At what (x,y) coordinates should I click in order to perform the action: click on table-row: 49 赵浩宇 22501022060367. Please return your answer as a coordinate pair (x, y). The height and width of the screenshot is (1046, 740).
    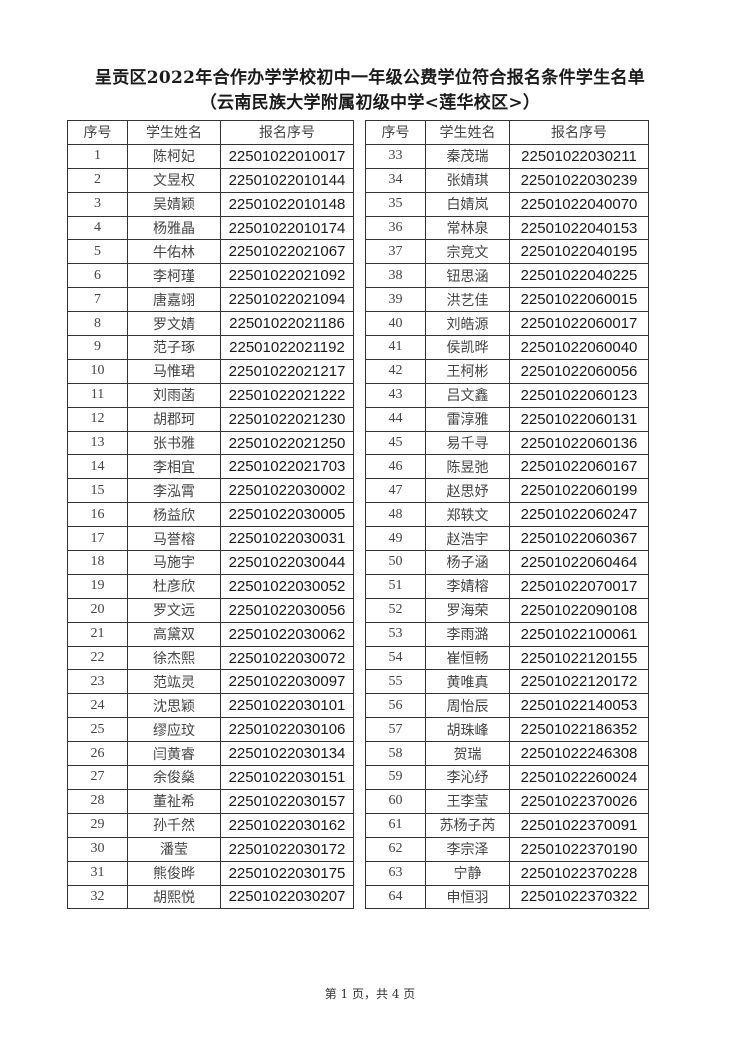
    Looking at the image, I should click on (507, 539).